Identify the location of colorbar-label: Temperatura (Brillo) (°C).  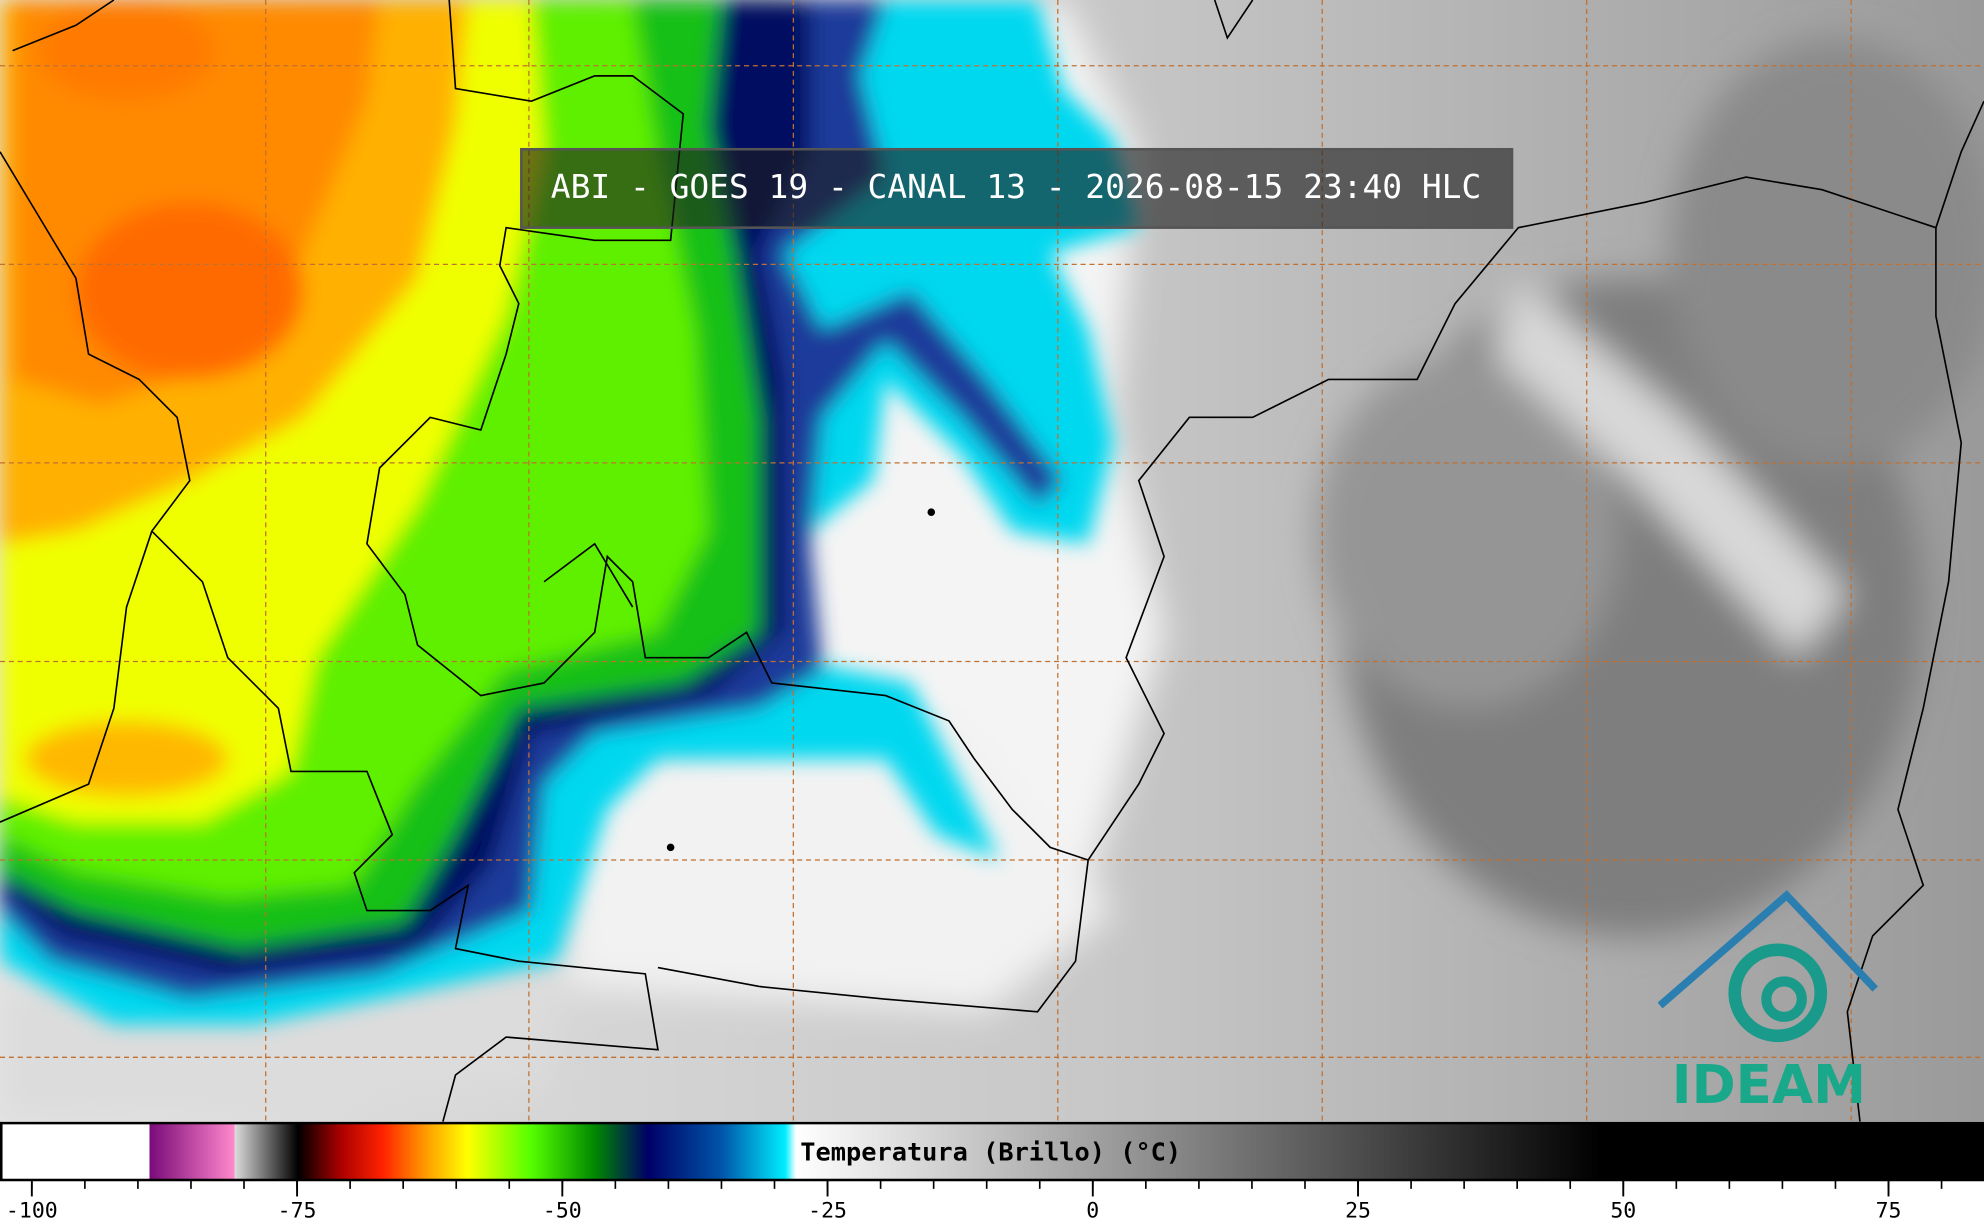
(990, 1151).